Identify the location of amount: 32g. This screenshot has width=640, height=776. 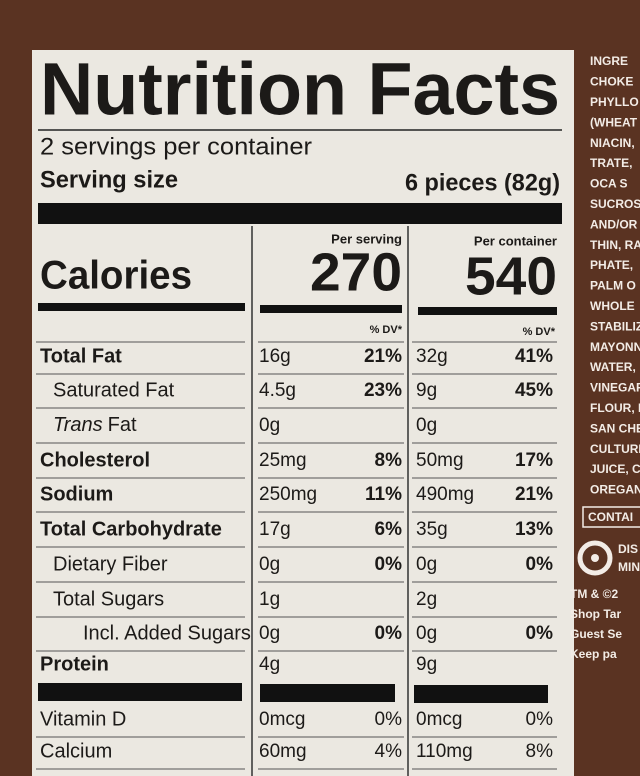
(432, 356).